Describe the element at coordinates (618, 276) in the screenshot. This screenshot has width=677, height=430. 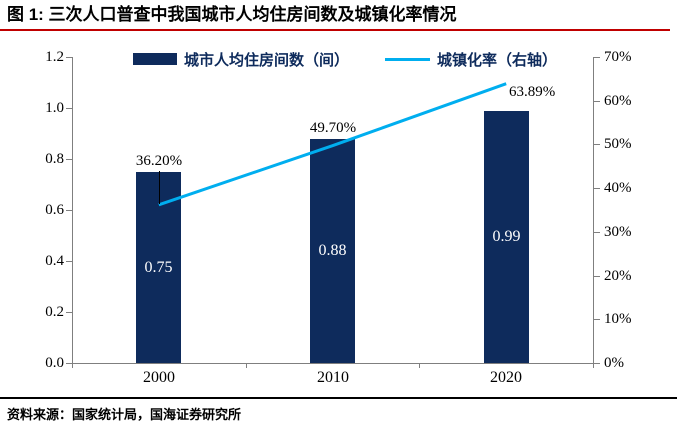
I see `right-axis-label: 20%` at that location.